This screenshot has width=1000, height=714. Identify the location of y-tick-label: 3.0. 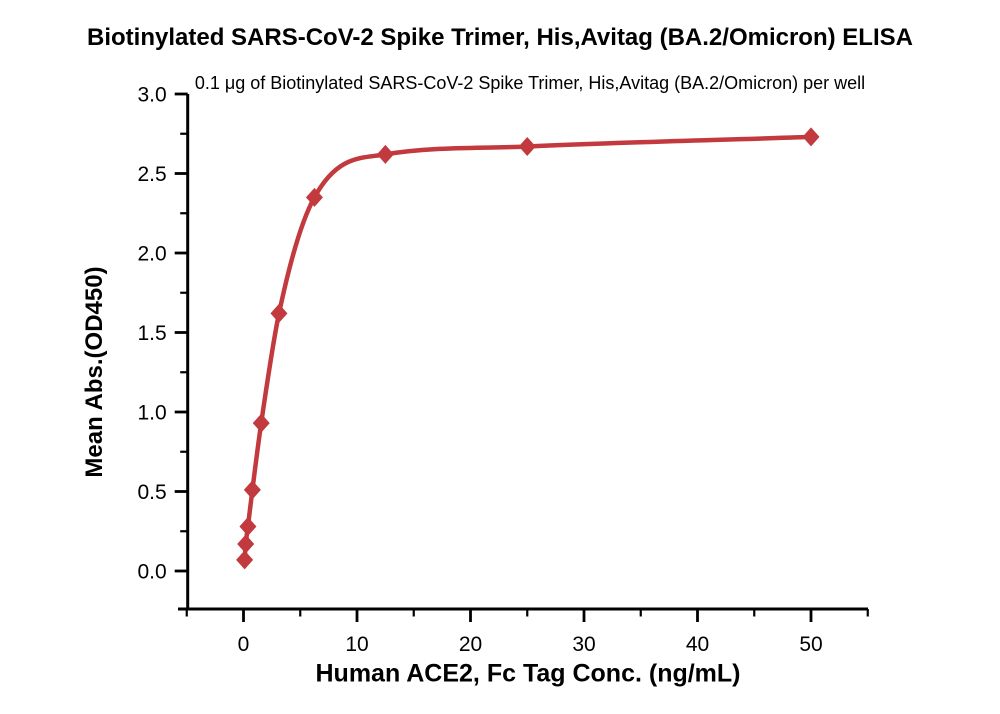
(151, 95).